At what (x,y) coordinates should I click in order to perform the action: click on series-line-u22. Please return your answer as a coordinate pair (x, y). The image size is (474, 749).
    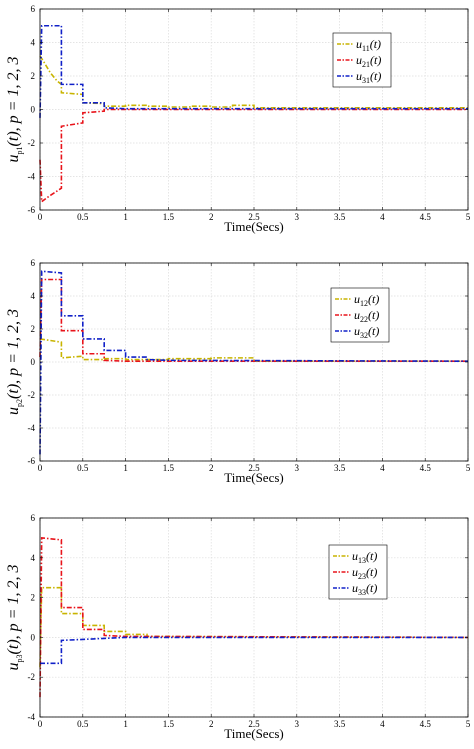
    Looking at the image, I should click on (253, 320).